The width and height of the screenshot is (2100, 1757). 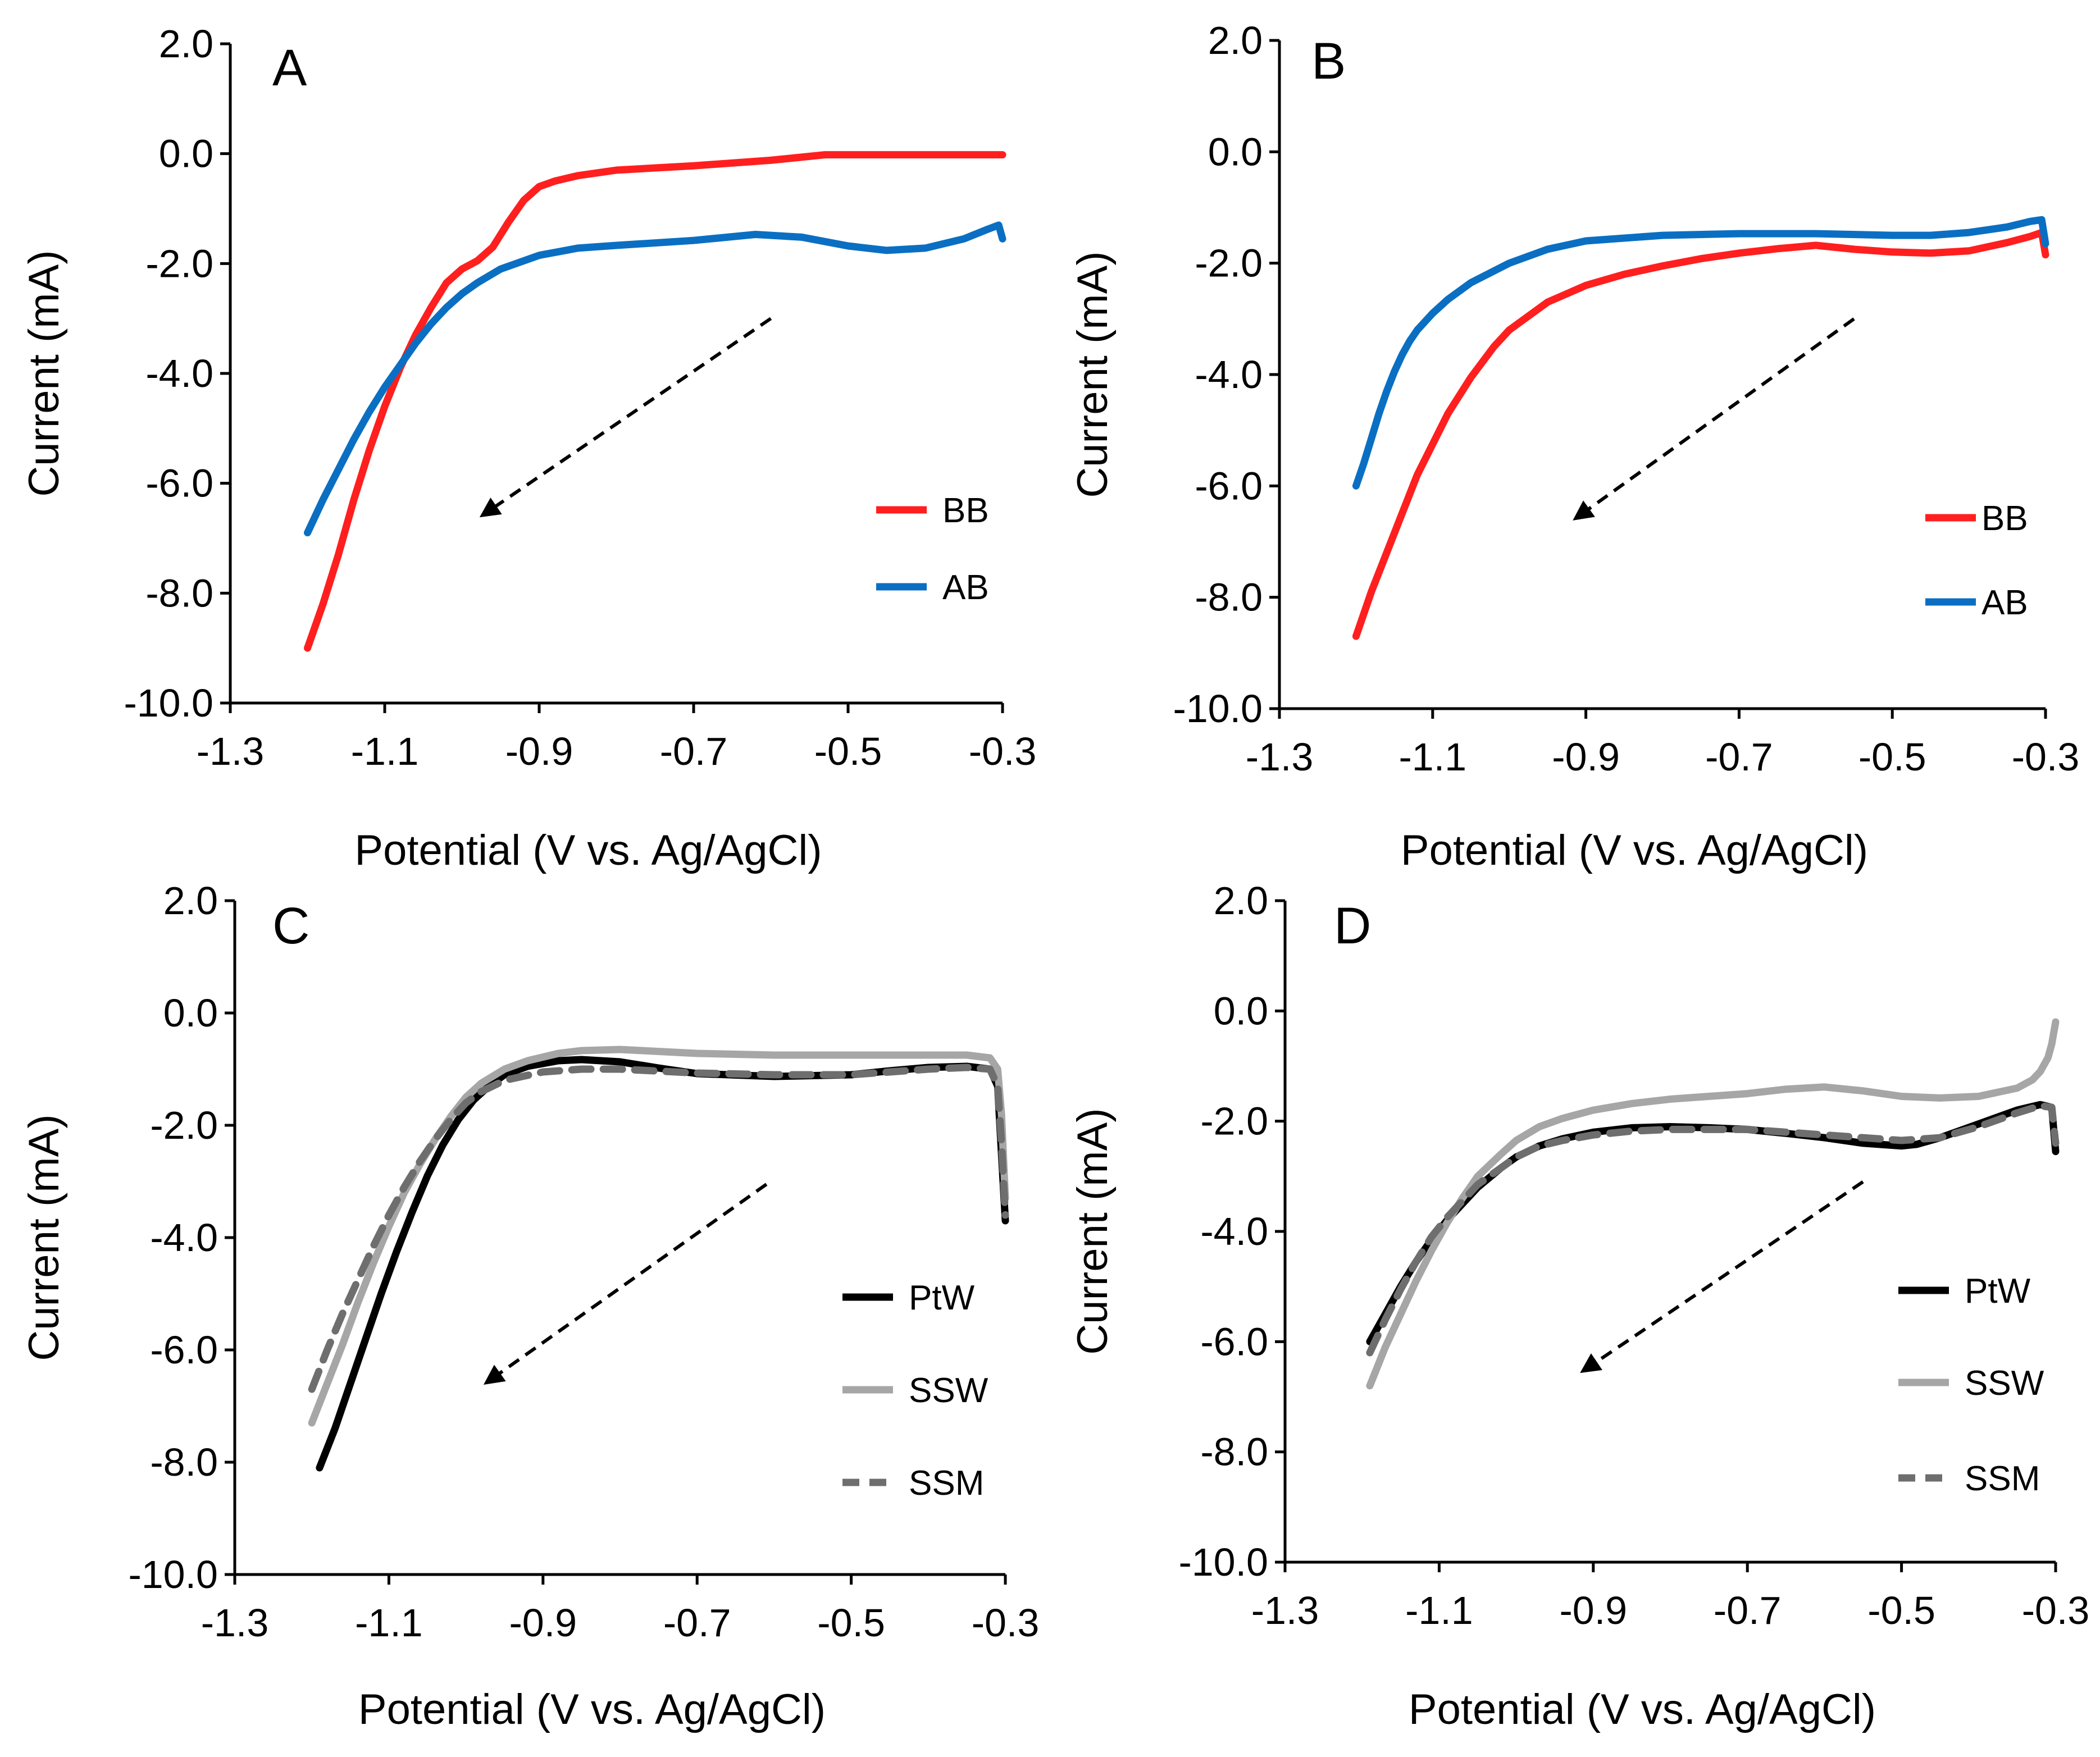 What do you see at coordinates (290, 926) in the screenshot?
I see `panel-letter: C` at bounding box center [290, 926].